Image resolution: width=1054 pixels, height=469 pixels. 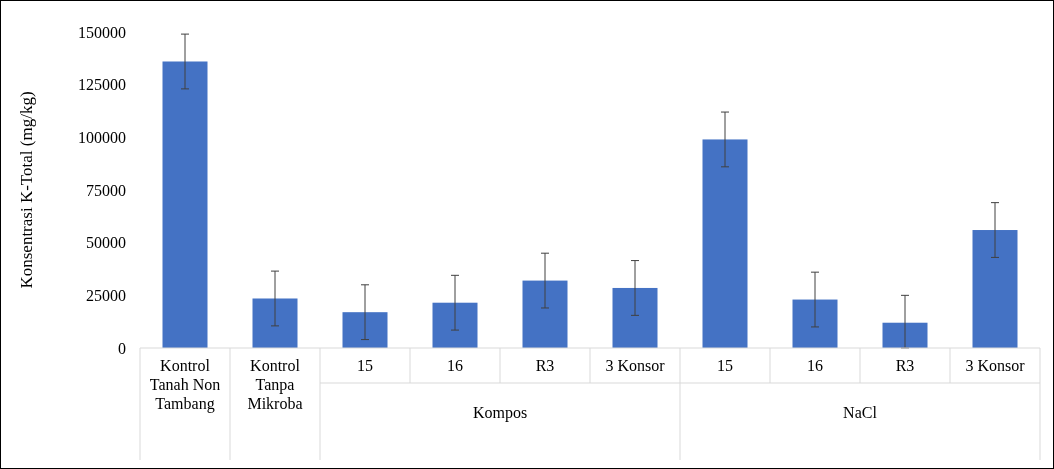 I want to click on y-tick-label: 75000, so click(x=106, y=190).